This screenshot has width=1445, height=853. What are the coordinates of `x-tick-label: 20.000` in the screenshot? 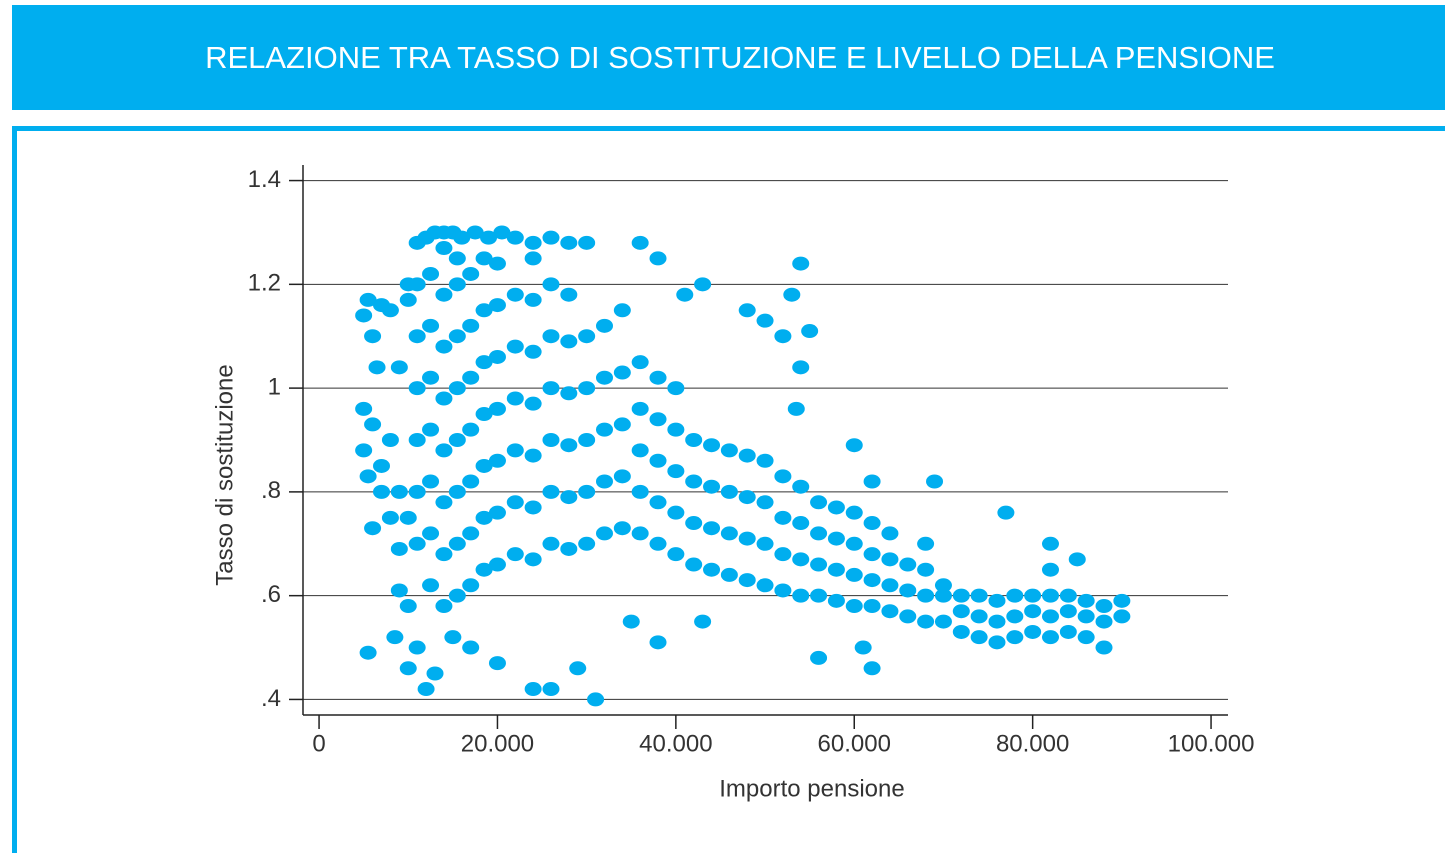 It's located at (497, 743).